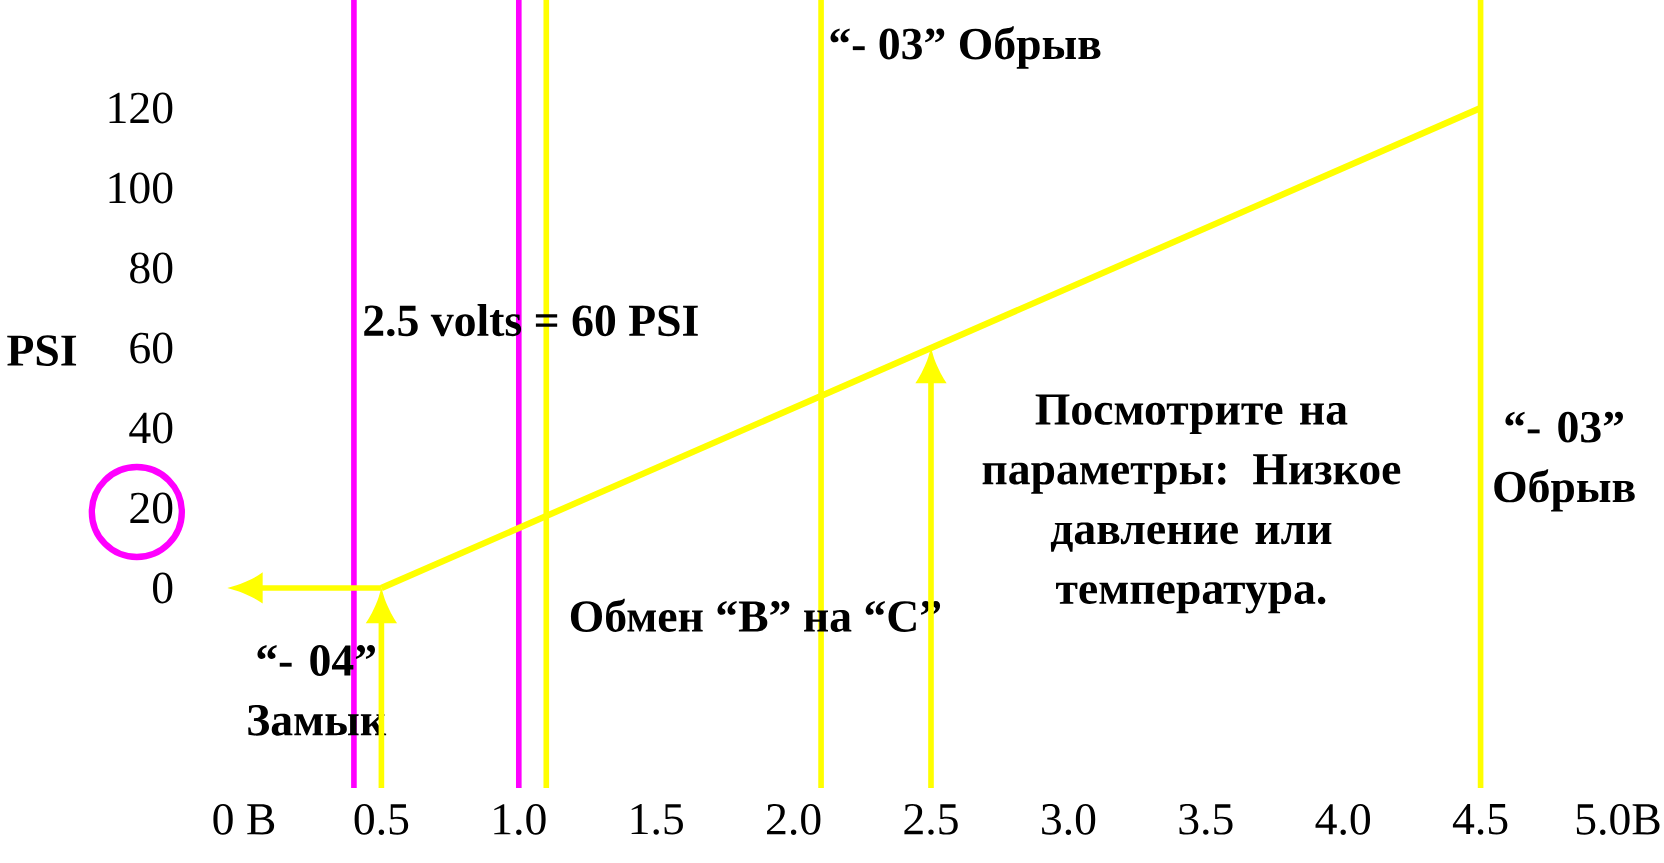 Image resolution: width=1664 pixels, height=863 pixels. What do you see at coordinates (1191, 504) in the screenshot?
I see `annotation: Посмотрите на параметры: Низкое давление или температура.` at bounding box center [1191, 504].